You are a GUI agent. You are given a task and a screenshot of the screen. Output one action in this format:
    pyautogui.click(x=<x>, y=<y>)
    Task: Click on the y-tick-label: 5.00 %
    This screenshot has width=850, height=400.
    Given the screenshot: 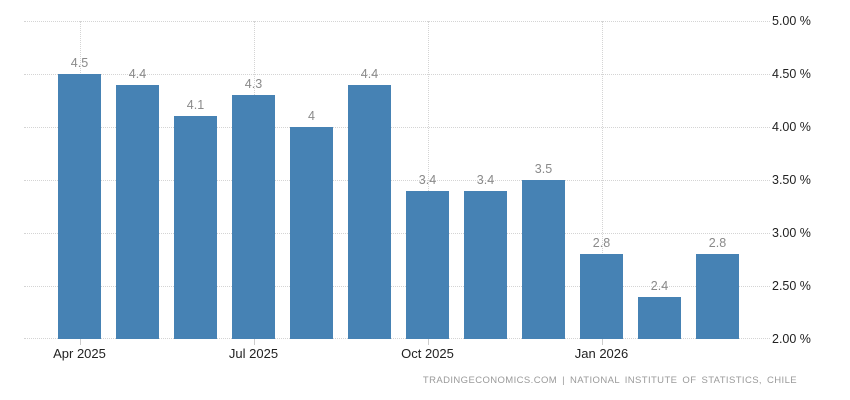 What is the action you would take?
    pyautogui.click(x=791, y=21)
    